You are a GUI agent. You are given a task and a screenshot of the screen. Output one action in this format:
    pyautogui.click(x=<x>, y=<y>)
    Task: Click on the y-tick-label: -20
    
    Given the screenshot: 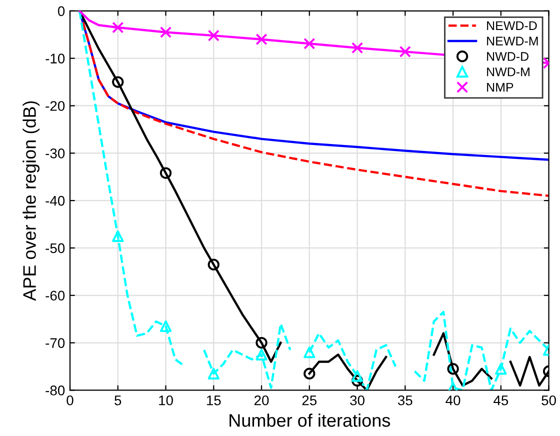 What is the action you would take?
    pyautogui.click(x=55, y=106)
    